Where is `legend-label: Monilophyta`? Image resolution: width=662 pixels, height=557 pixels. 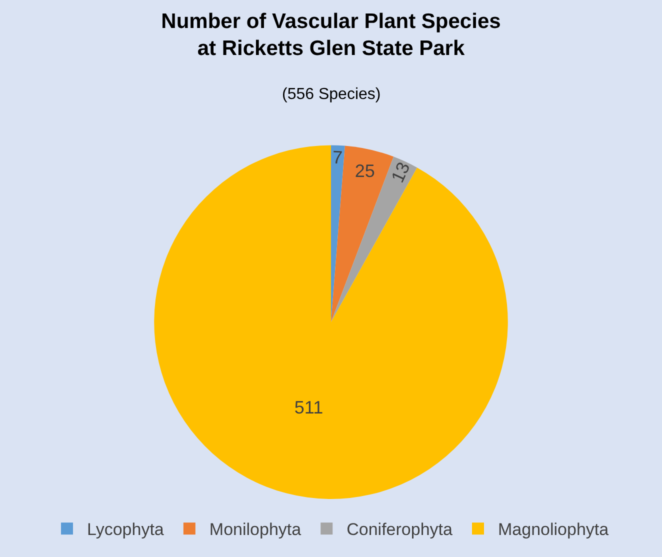 legend-label: Monilophyta is located at coordinates (255, 530).